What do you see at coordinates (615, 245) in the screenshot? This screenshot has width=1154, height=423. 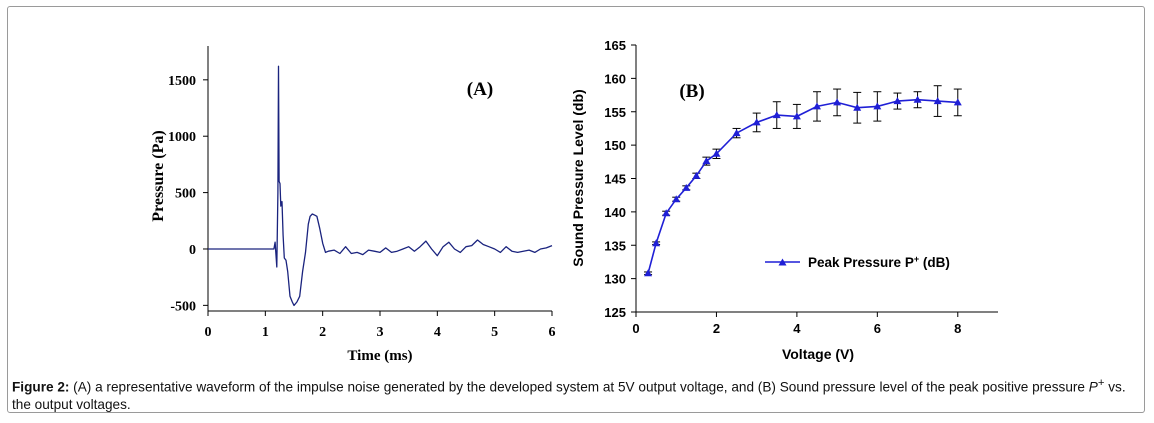 I see `b-y-tick-label: 135` at bounding box center [615, 245].